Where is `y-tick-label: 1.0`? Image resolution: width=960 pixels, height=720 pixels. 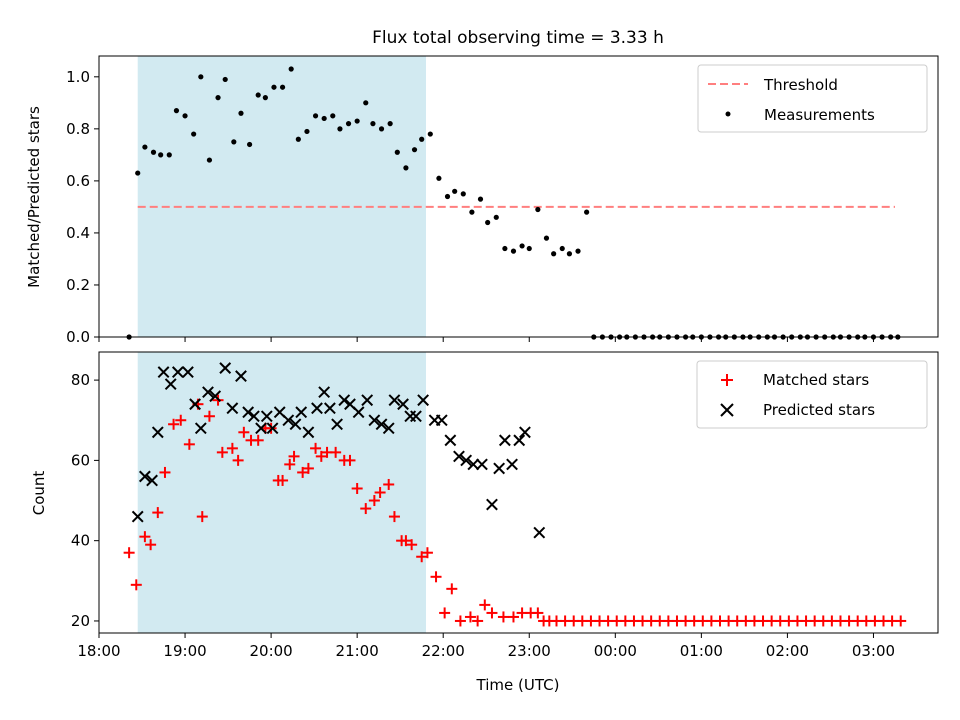 y-tick-label: 1.0 is located at coordinates (78, 77).